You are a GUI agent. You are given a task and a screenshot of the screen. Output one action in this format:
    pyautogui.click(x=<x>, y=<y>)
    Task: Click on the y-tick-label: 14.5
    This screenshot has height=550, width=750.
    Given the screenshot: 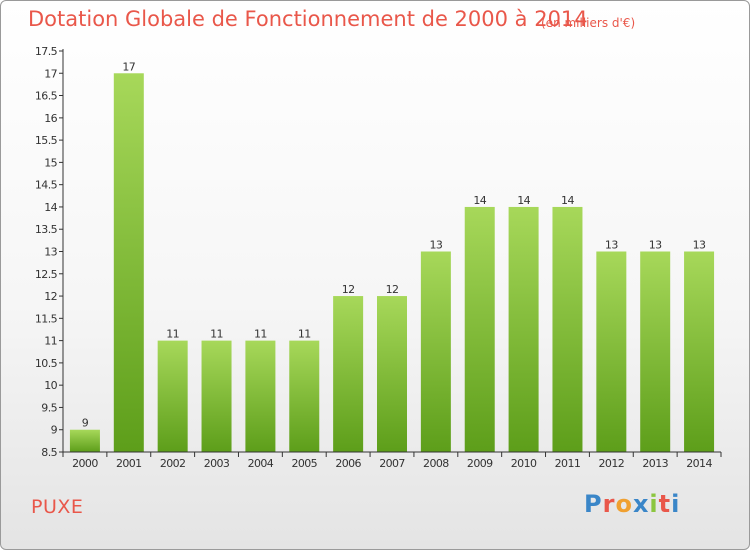 What is the action you would take?
    pyautogui.click(x=46, y=185)
    